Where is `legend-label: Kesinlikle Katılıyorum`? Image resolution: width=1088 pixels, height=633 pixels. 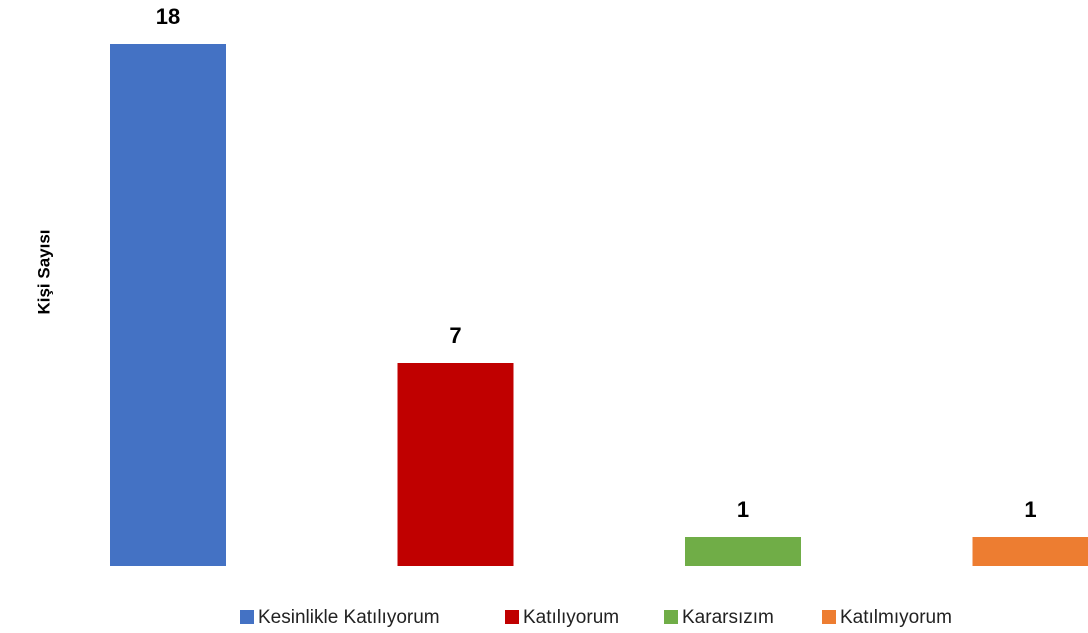 legend-label: Kesinlikle Katılıyorum is located at coordinates (349, 617).